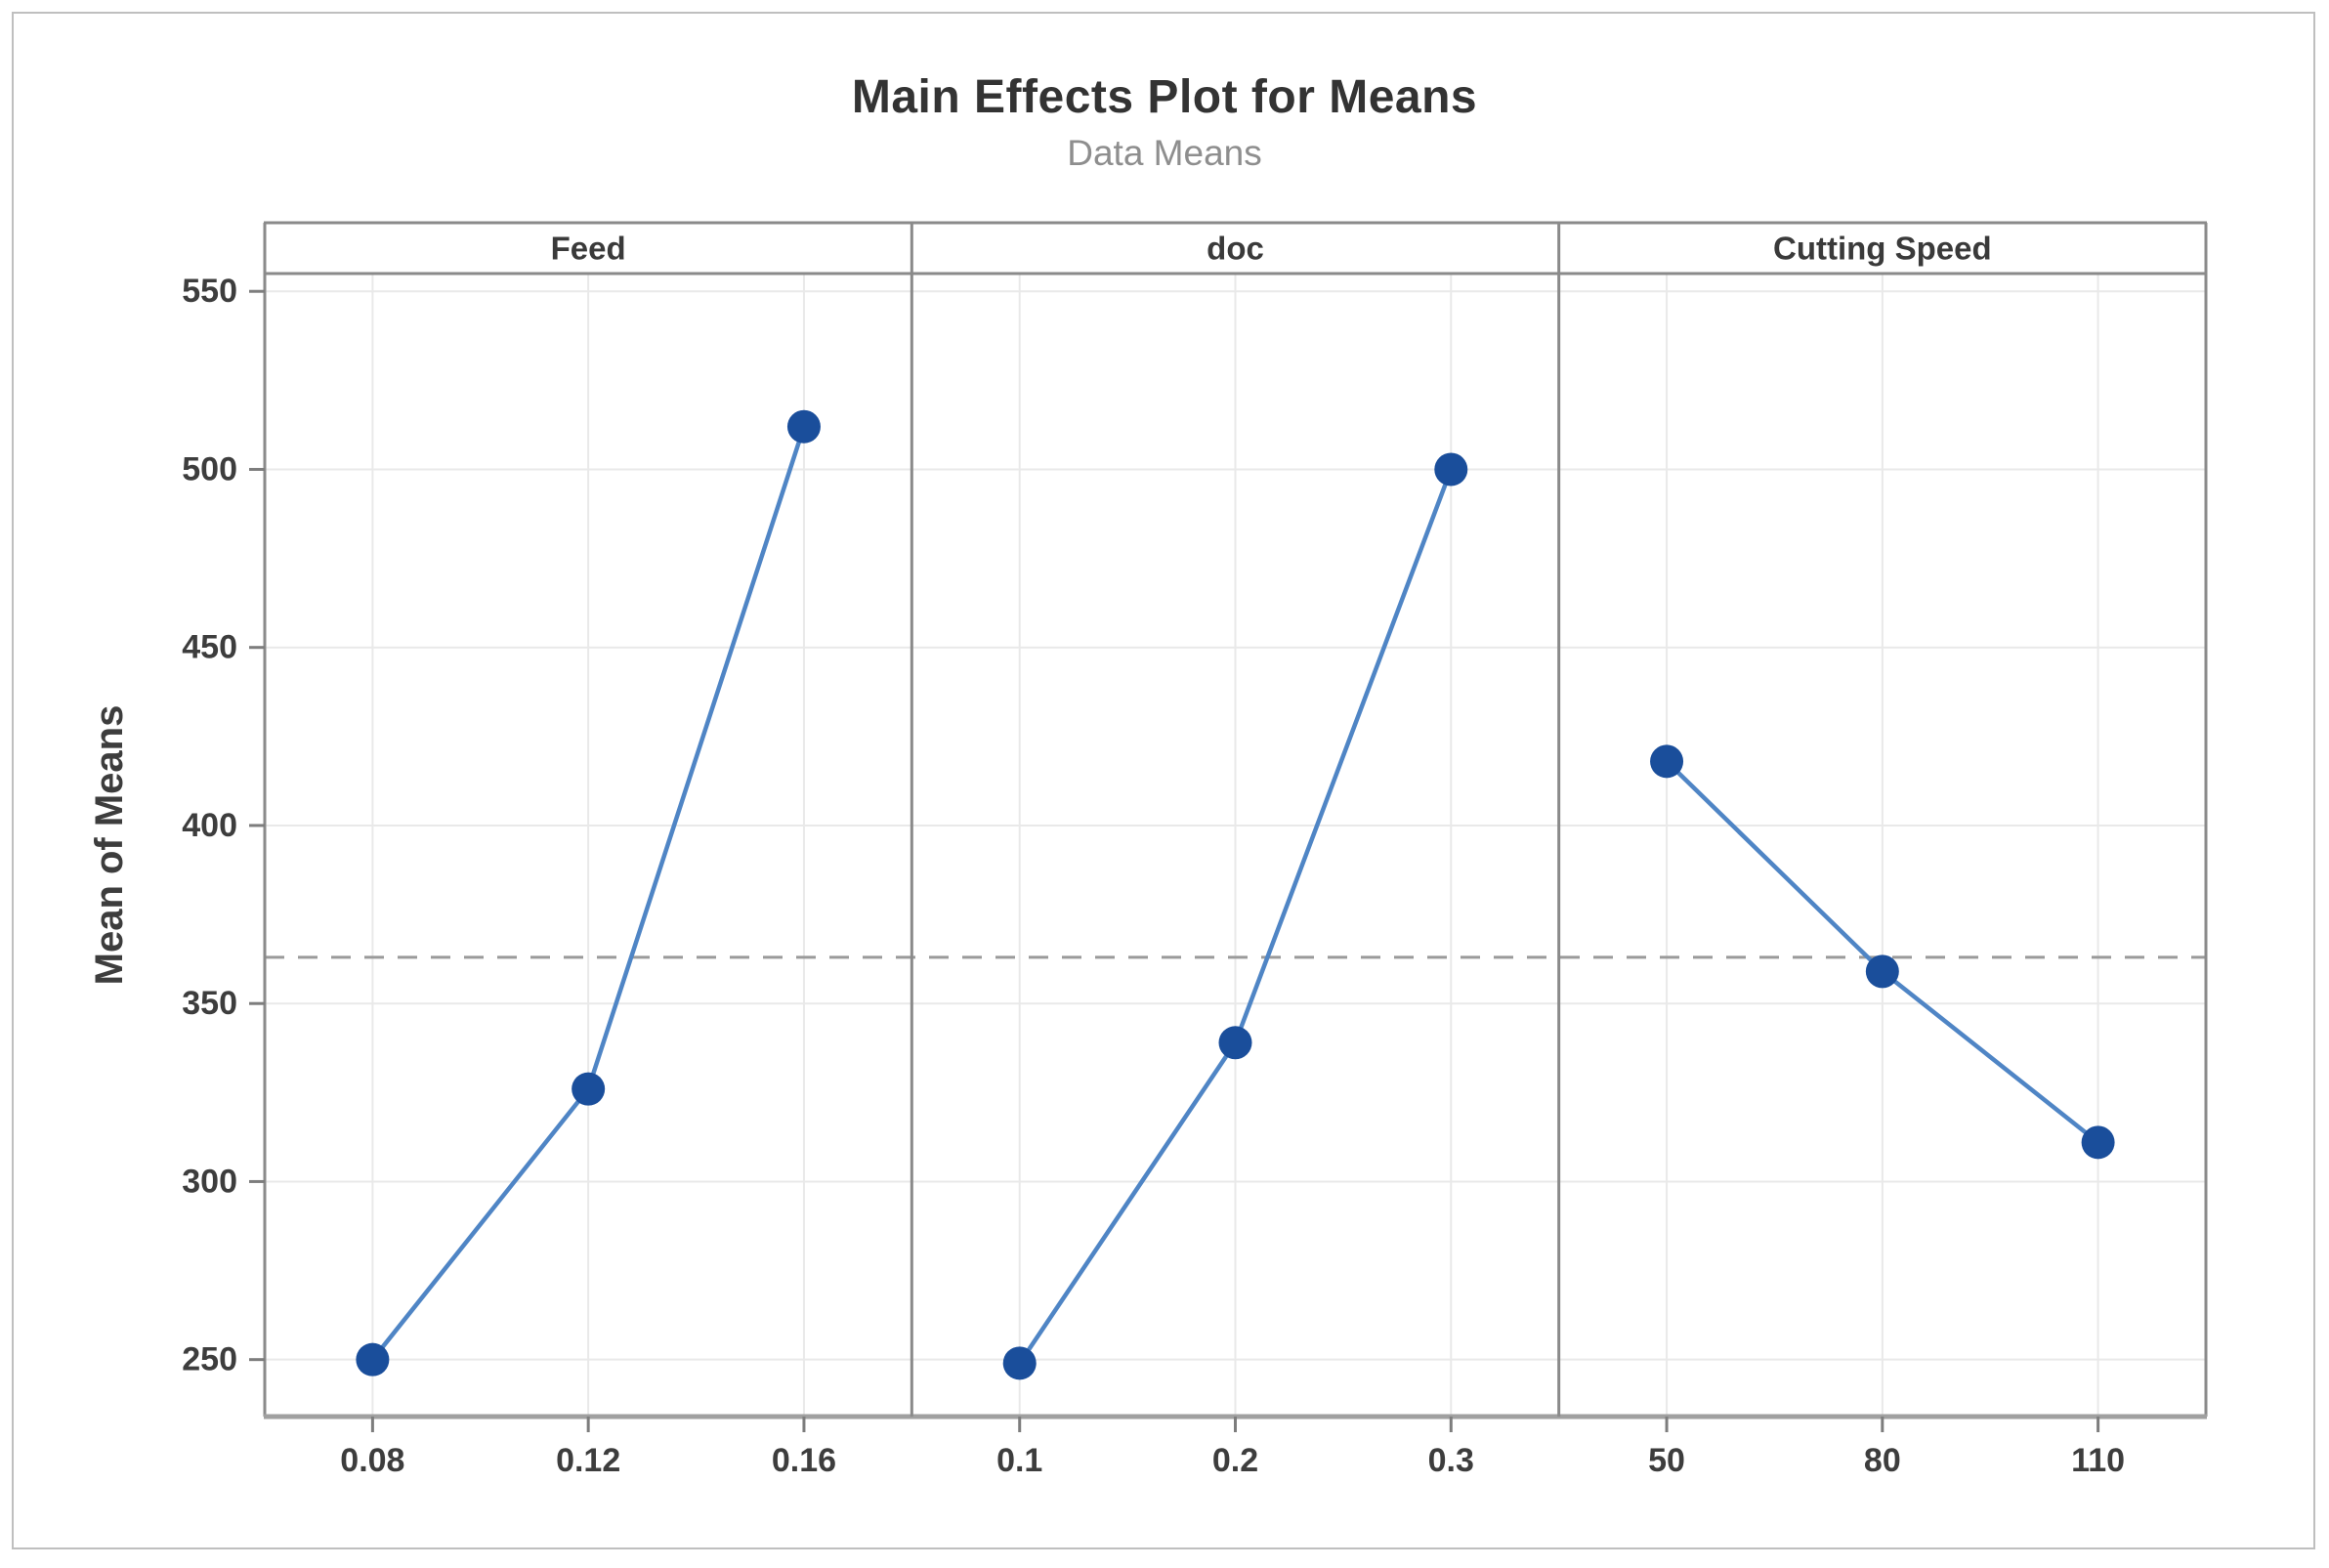 The width and height of the screenshot is (2329, 1568). Describe the element at coordinates (1235, 249) in the screenshot. I see `panel-header-label: doc` at that location.